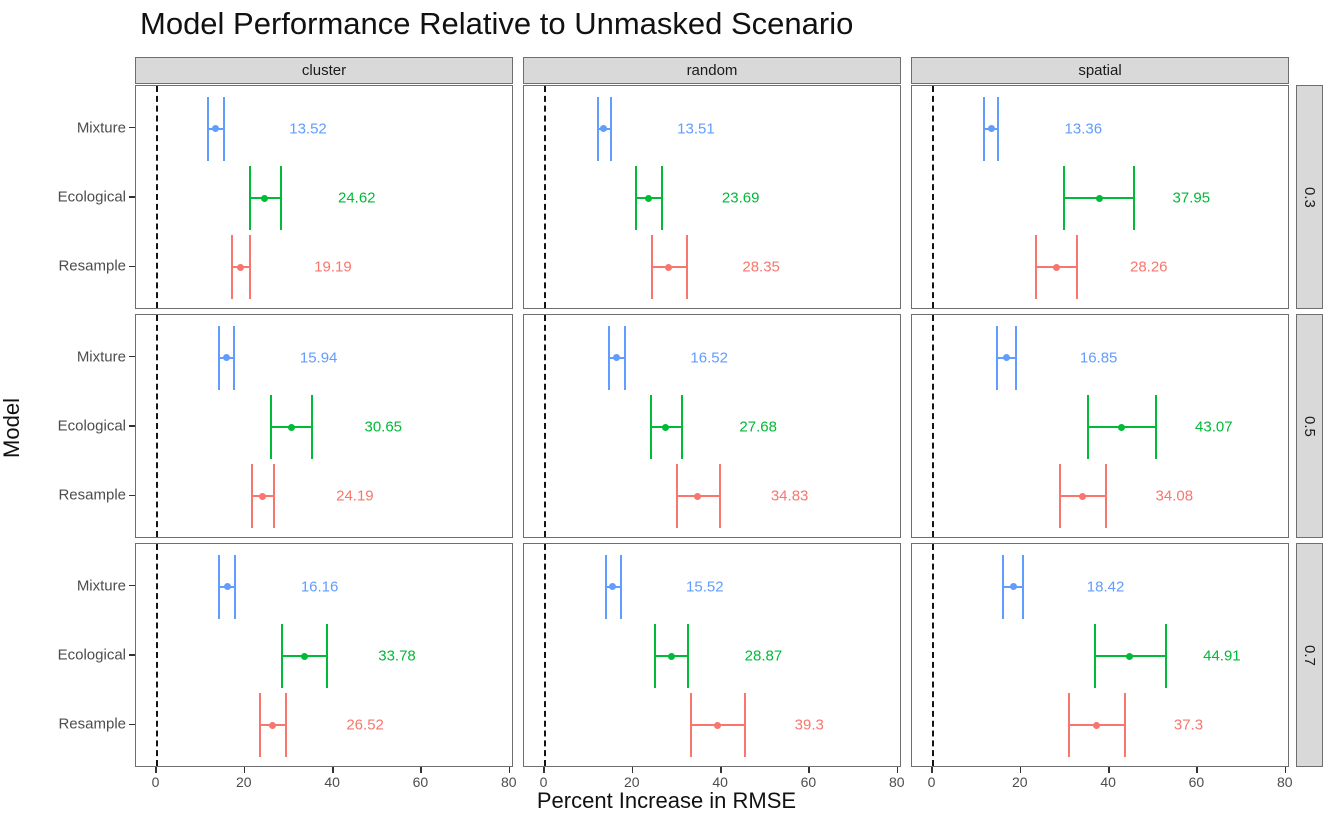 This screenshot has width=1333, height=827. I want to click on value-label-mixture: 16.16, so click(319, 587).